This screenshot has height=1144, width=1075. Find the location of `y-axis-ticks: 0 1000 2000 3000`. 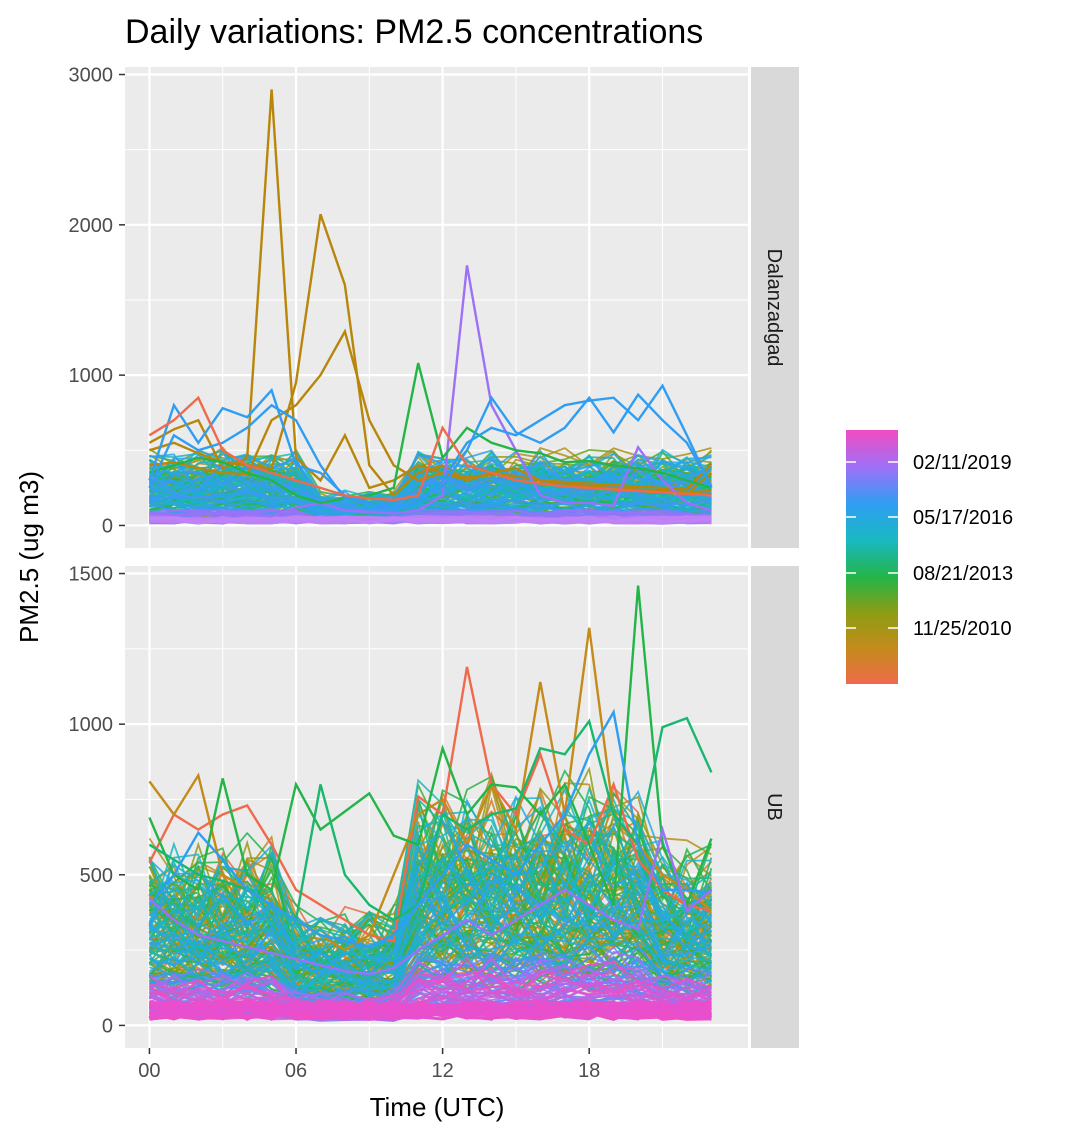

y-axis-ticks: 0 1000 2000 3000 is located at coordinates (97, 301).